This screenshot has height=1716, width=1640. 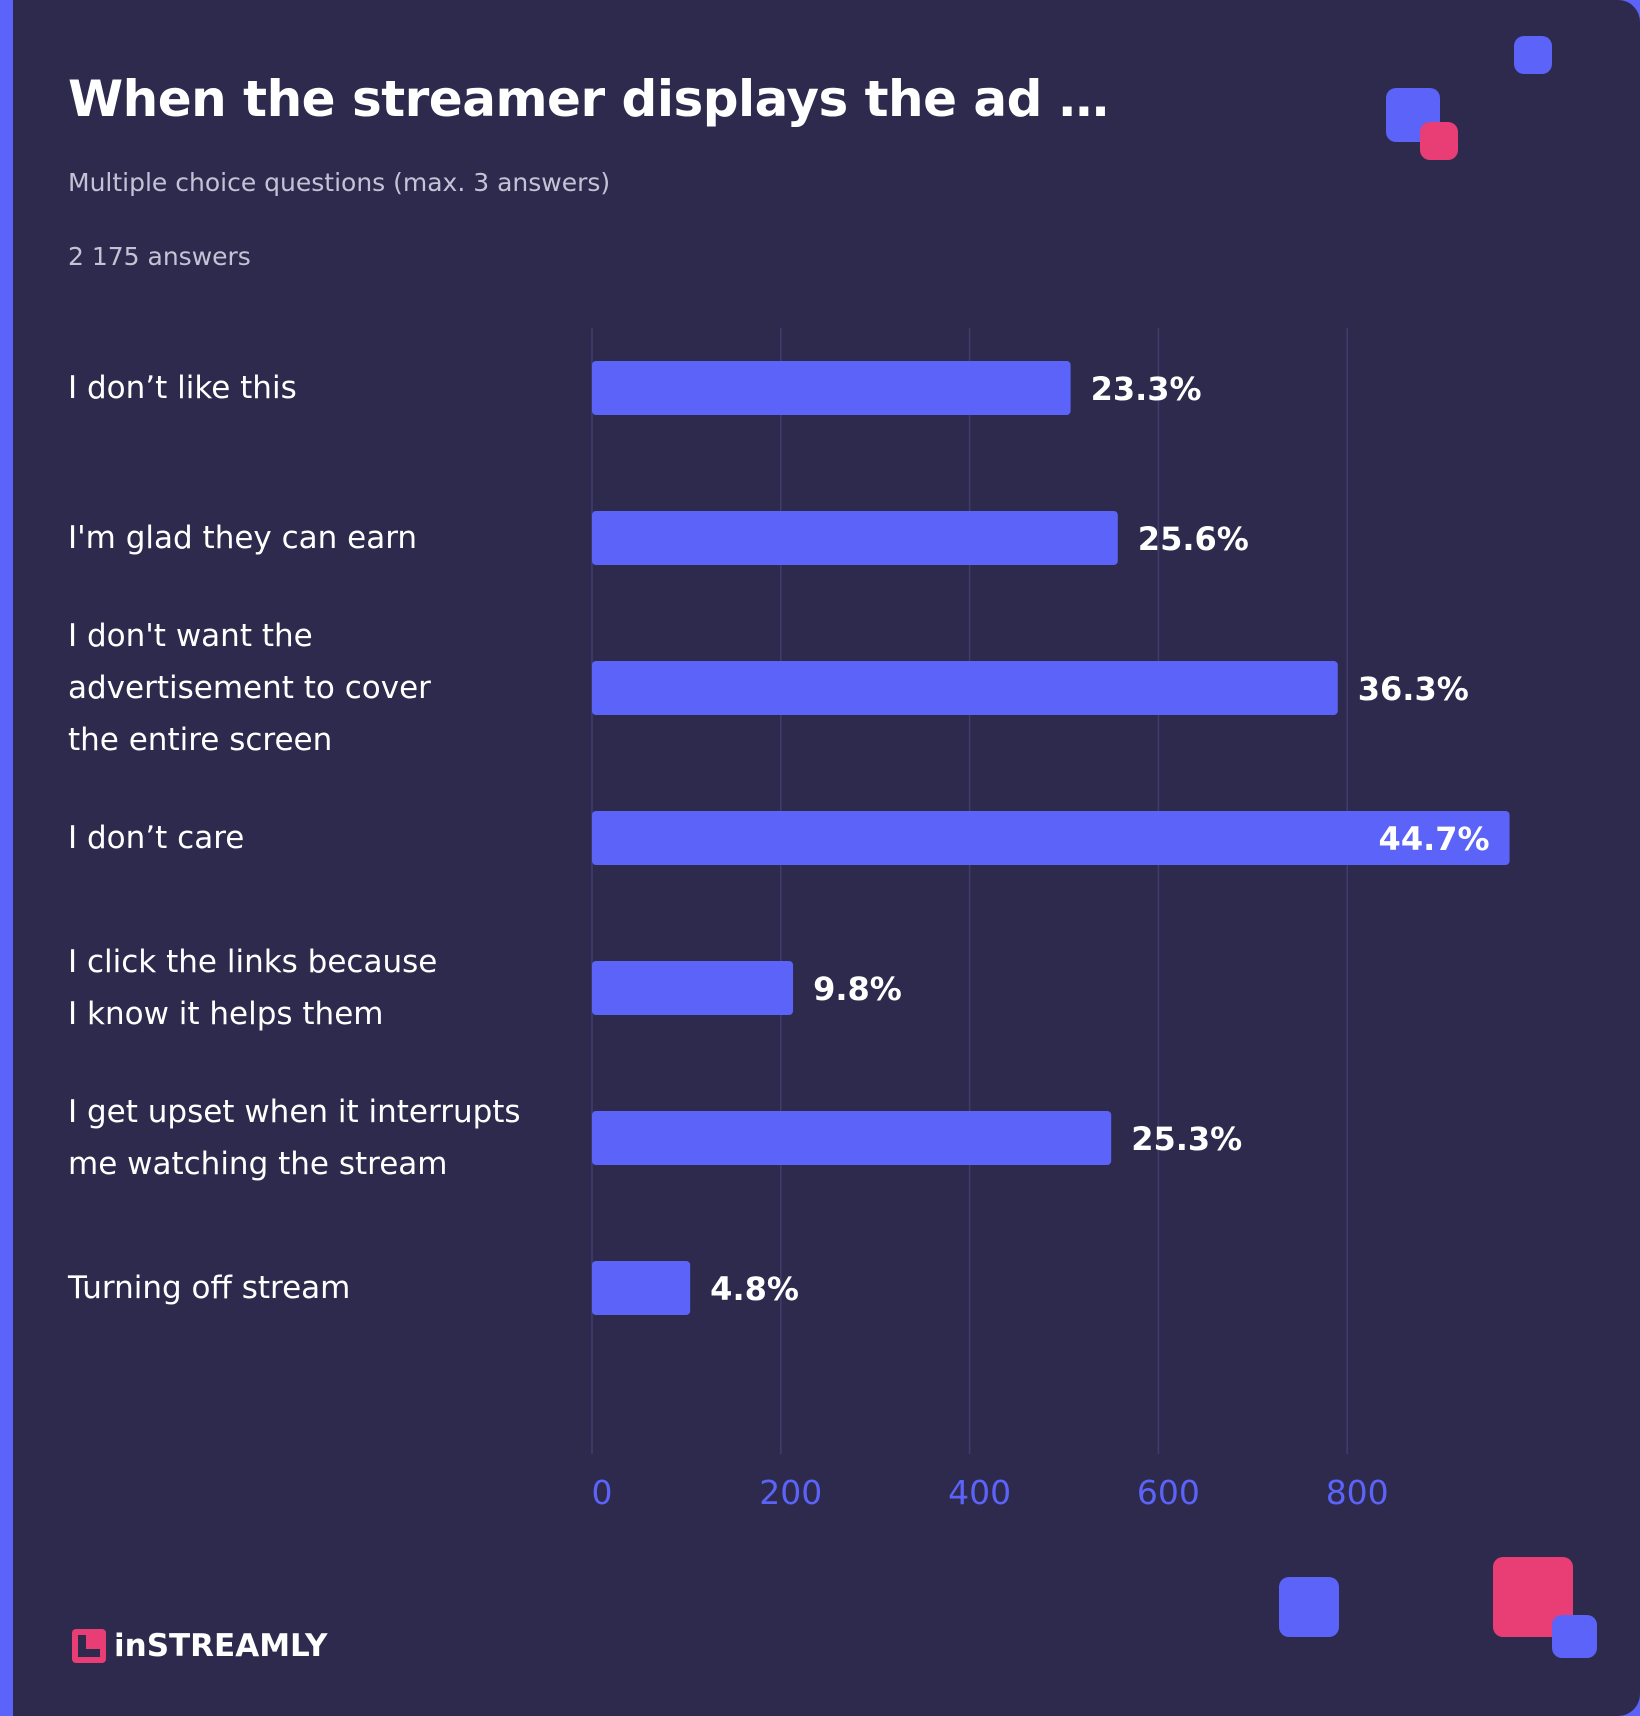 What do you see at coordinates (857, 989) in the screenshot?
I see `data-label: 9.8%` at bounding box center [857, 989].